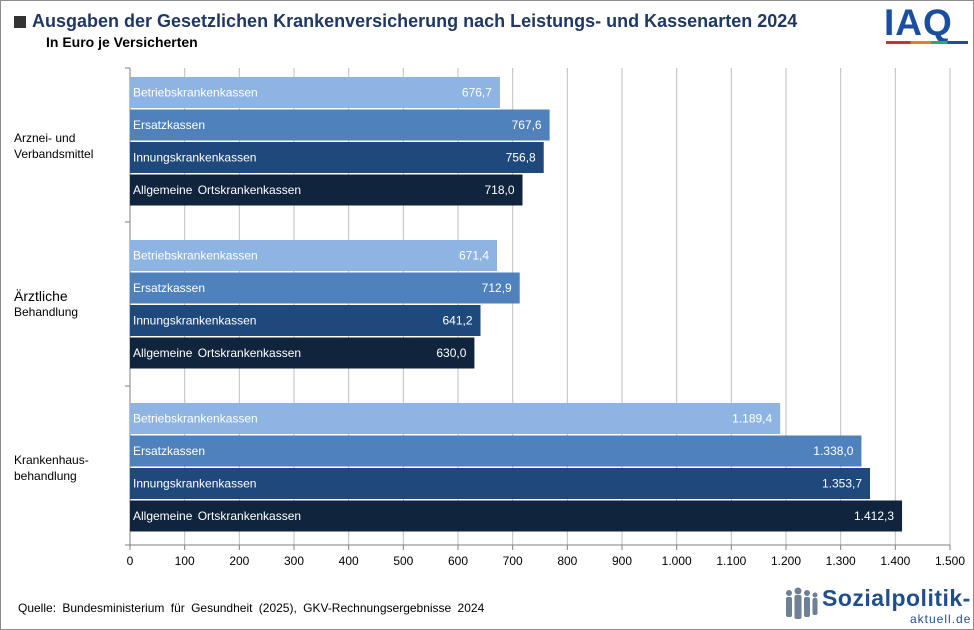 The width and height of the screenshot is (974, 630). I want to click on category-label-line: Krankenhaus-, so click(51, 460).